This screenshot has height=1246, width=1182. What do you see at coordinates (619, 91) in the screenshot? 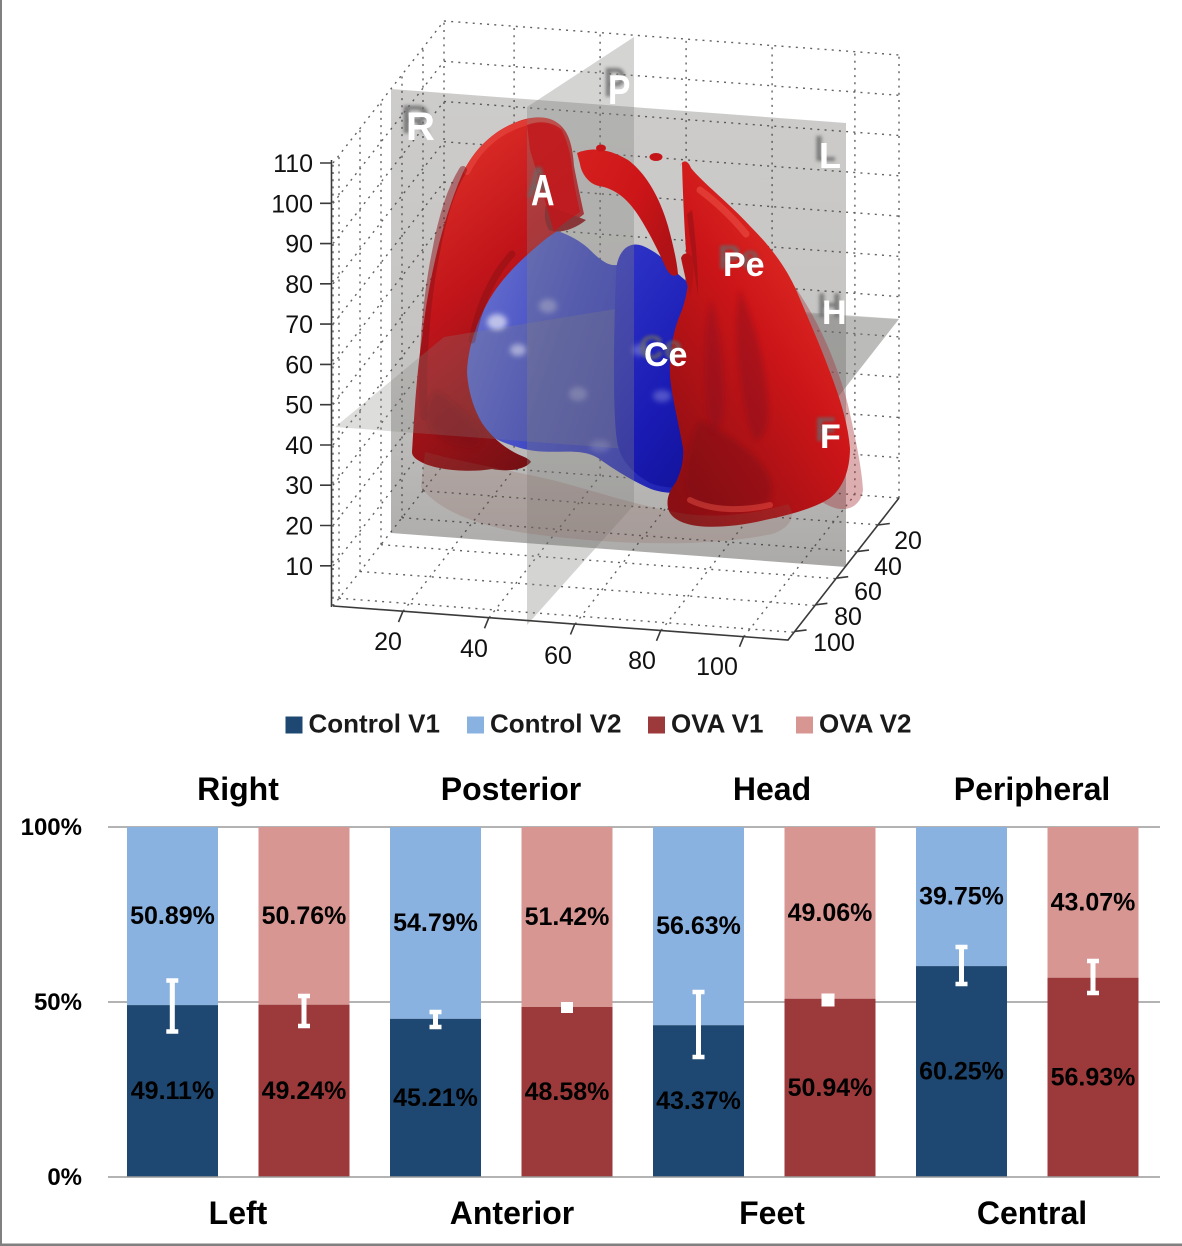
I see `svg-text: P` at bounding box center [619, 91].